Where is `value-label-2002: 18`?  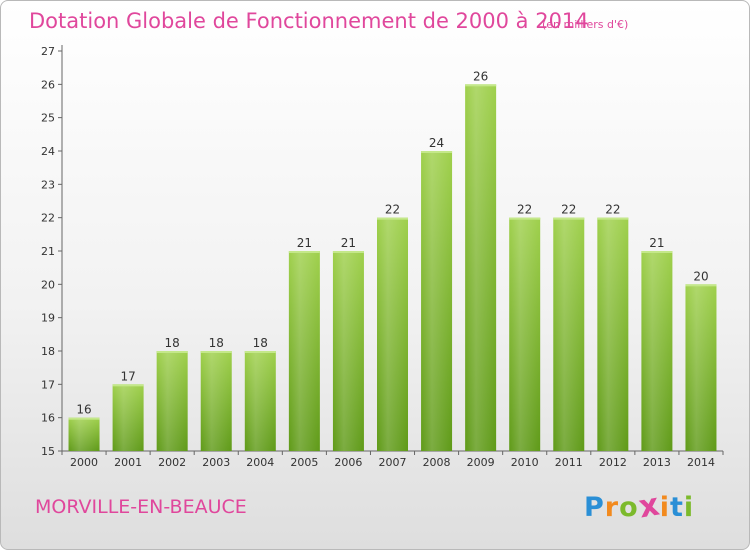
value-label-2002: 18 is located at coordinates (172, 343).